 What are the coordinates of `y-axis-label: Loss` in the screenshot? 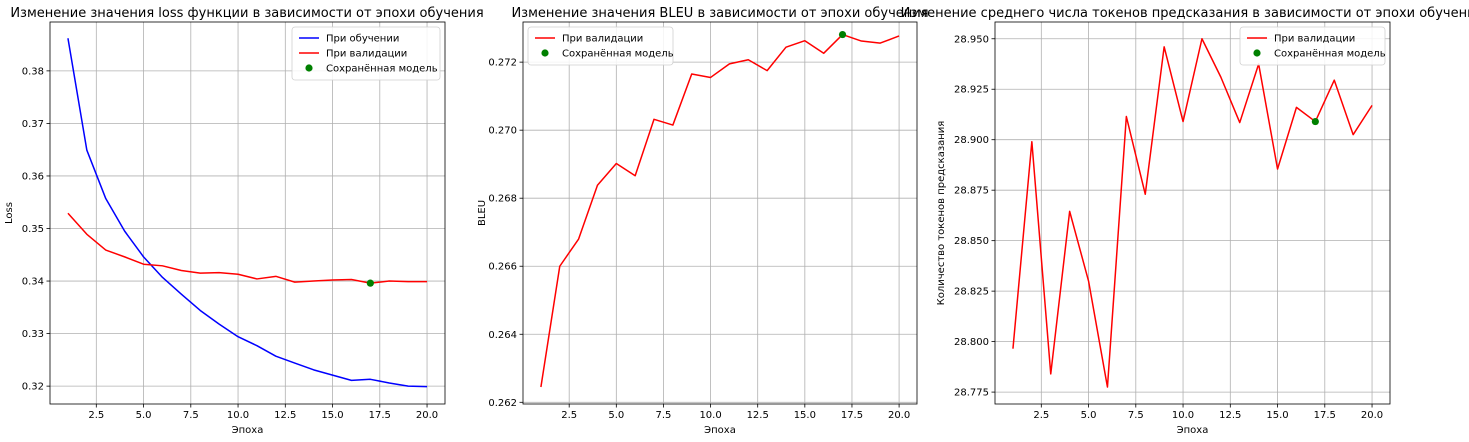 It's located at (9, 213).